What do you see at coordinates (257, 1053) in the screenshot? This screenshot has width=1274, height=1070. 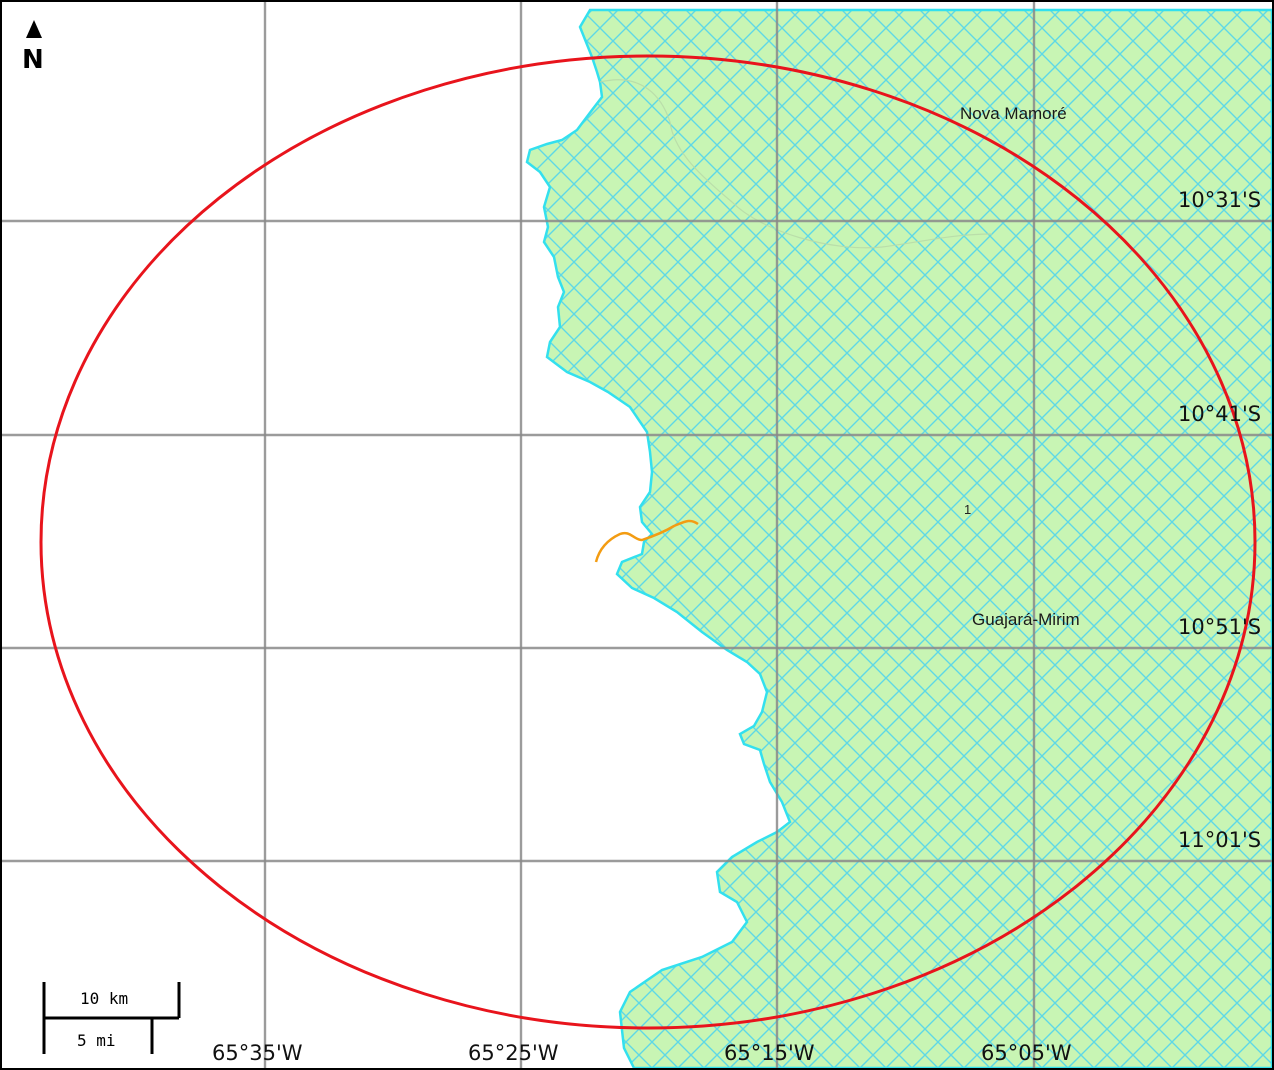 I see `longitude-label: 65°35'W` at bounding box center [257, 1053].